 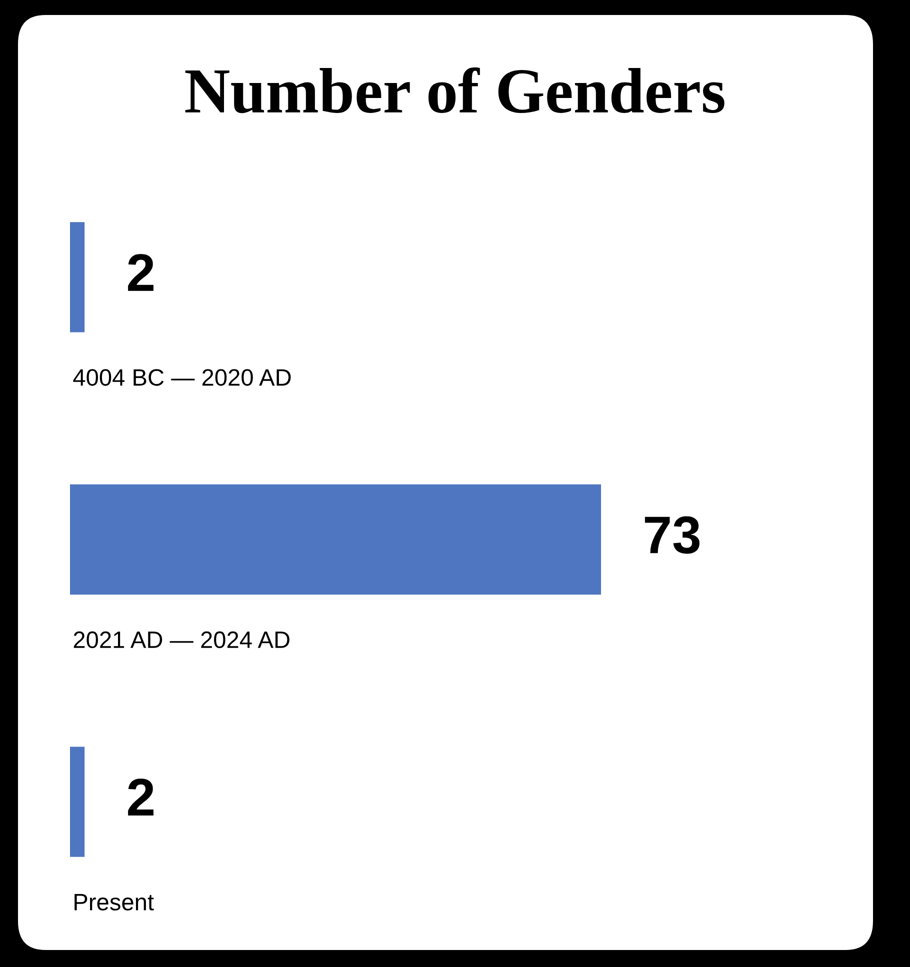 What do you see at coordinates (182, 377) in the screenshot?
I see `y-tick-label: 4004 BC — 2020 AD` at bounding box center [182, 377].